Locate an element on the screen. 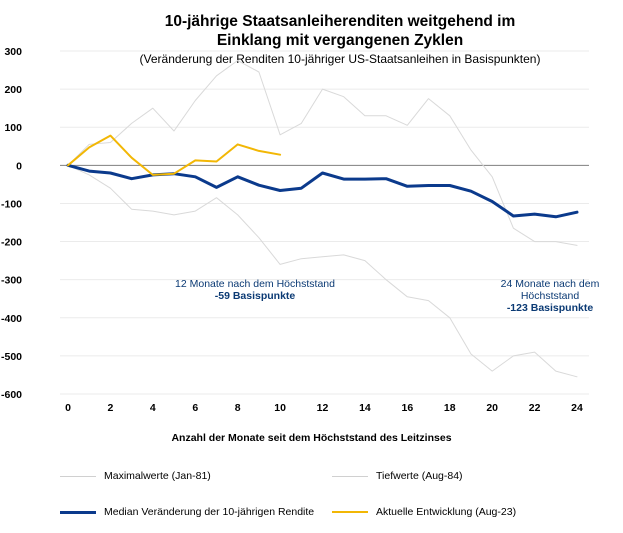 The height and width of the screenshot is (533, 623). annotation-12-months-text: 12 Monate nach dem Höchststand is located at coordinates (255, 284).